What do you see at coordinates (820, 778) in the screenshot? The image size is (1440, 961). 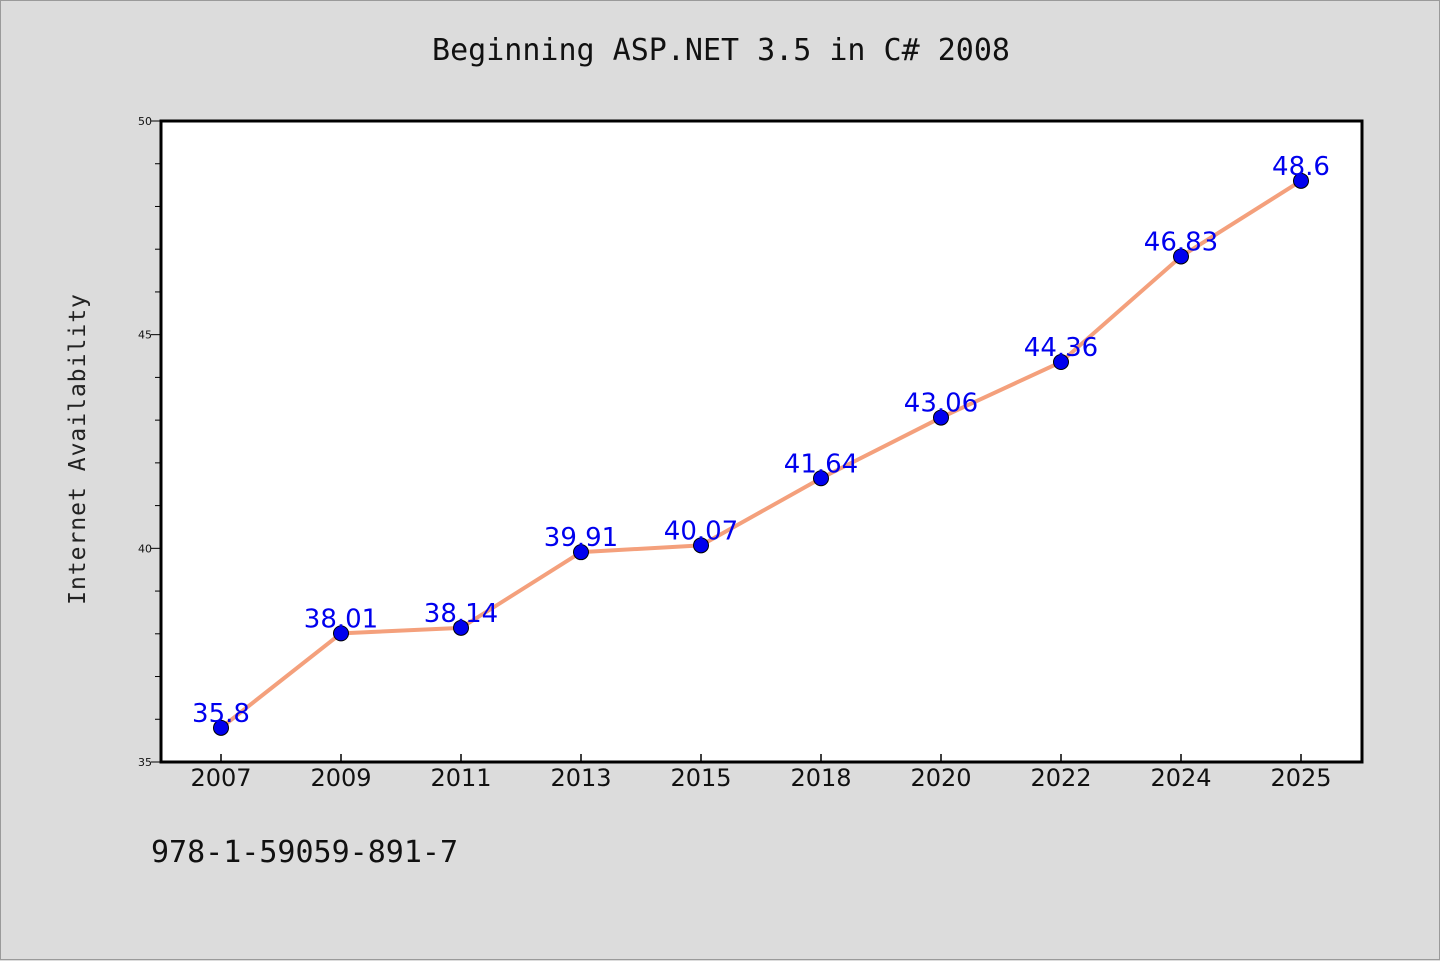 I see `x-tick-label: 2018` at bounding box center [820, 778].